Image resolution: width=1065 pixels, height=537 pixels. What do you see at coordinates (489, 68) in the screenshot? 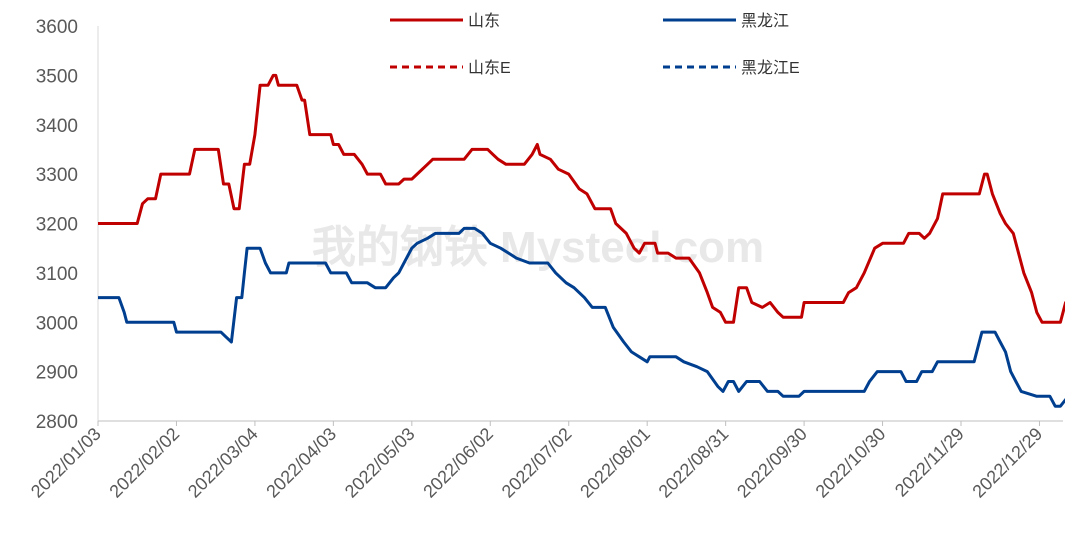
I see `legend-label: 山东E` at bounding box center [489, 68].